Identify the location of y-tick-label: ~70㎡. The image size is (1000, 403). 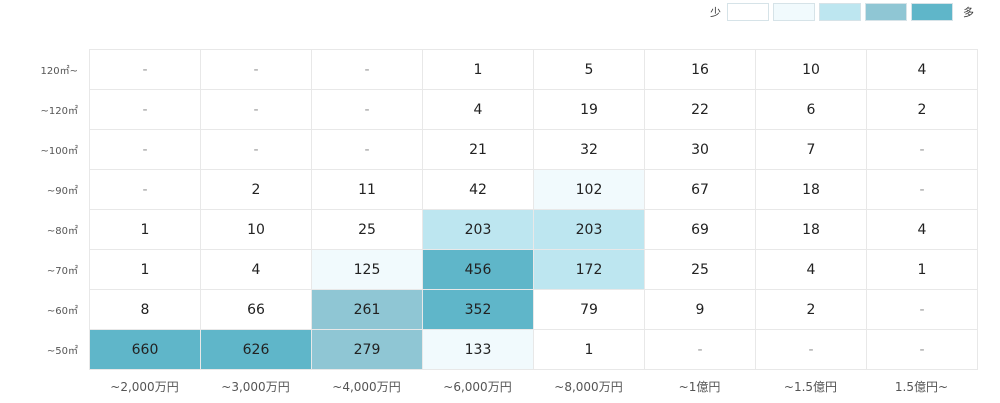
(62, 271).